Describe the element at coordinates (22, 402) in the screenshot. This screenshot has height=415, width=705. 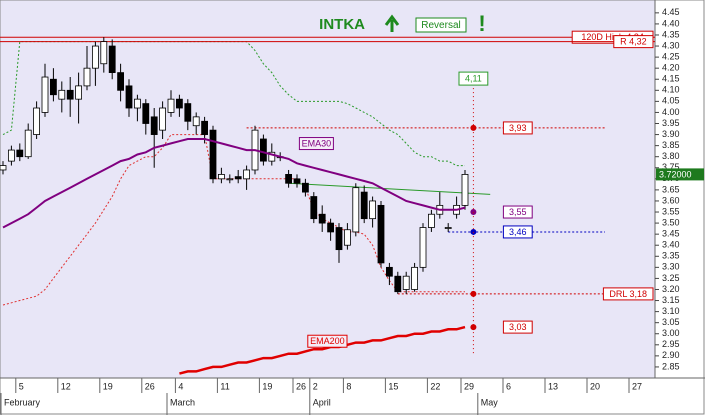
I see `month-label: February` at that location.